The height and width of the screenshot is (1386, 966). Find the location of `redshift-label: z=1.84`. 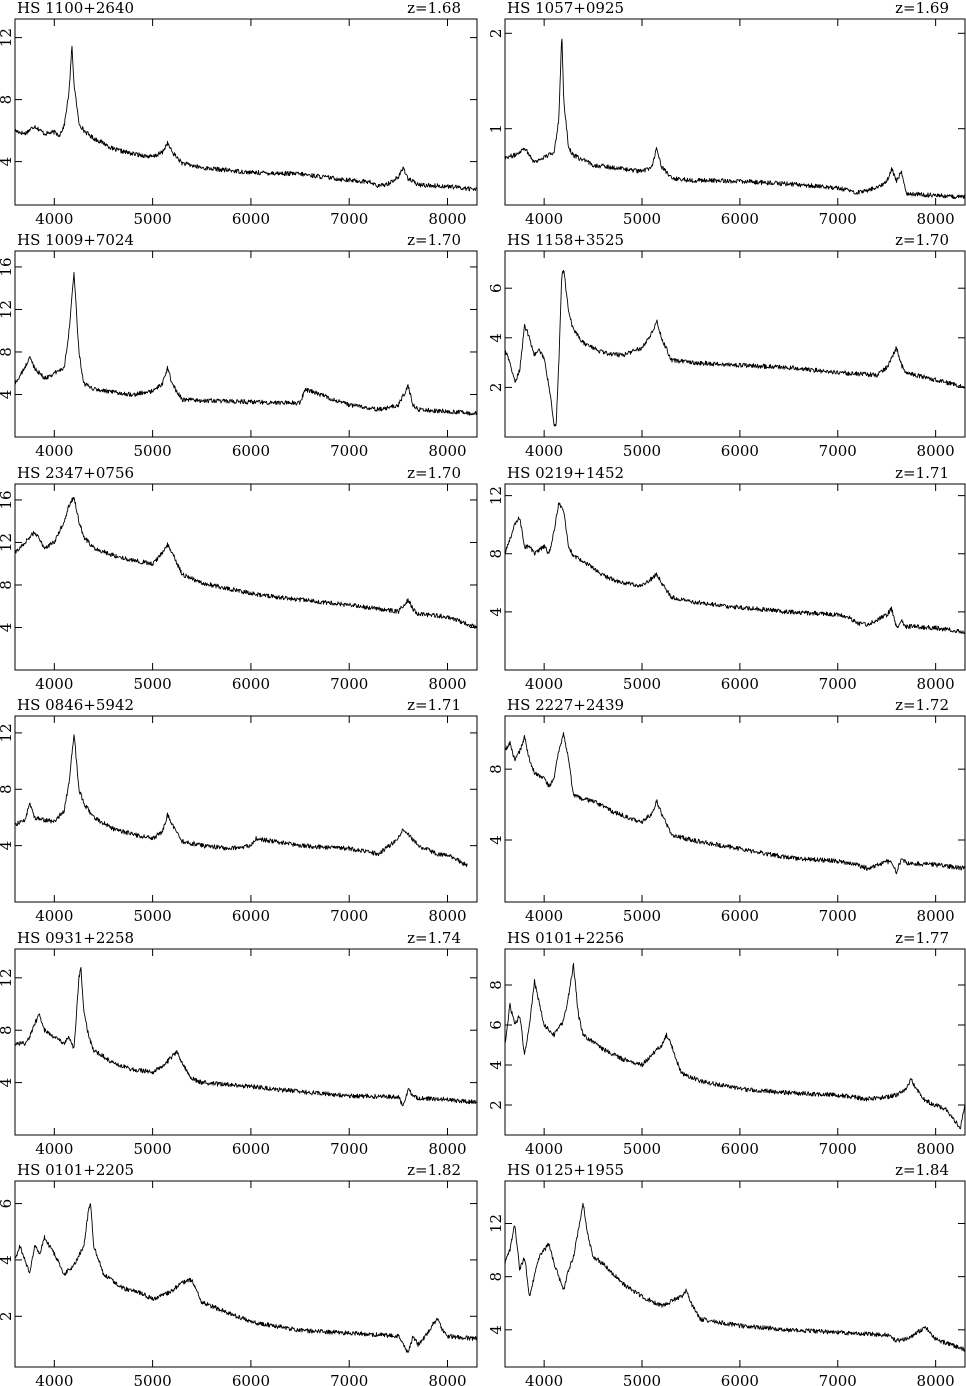

redshift-label: z=1.84 is located at coordinates (922, 1170).